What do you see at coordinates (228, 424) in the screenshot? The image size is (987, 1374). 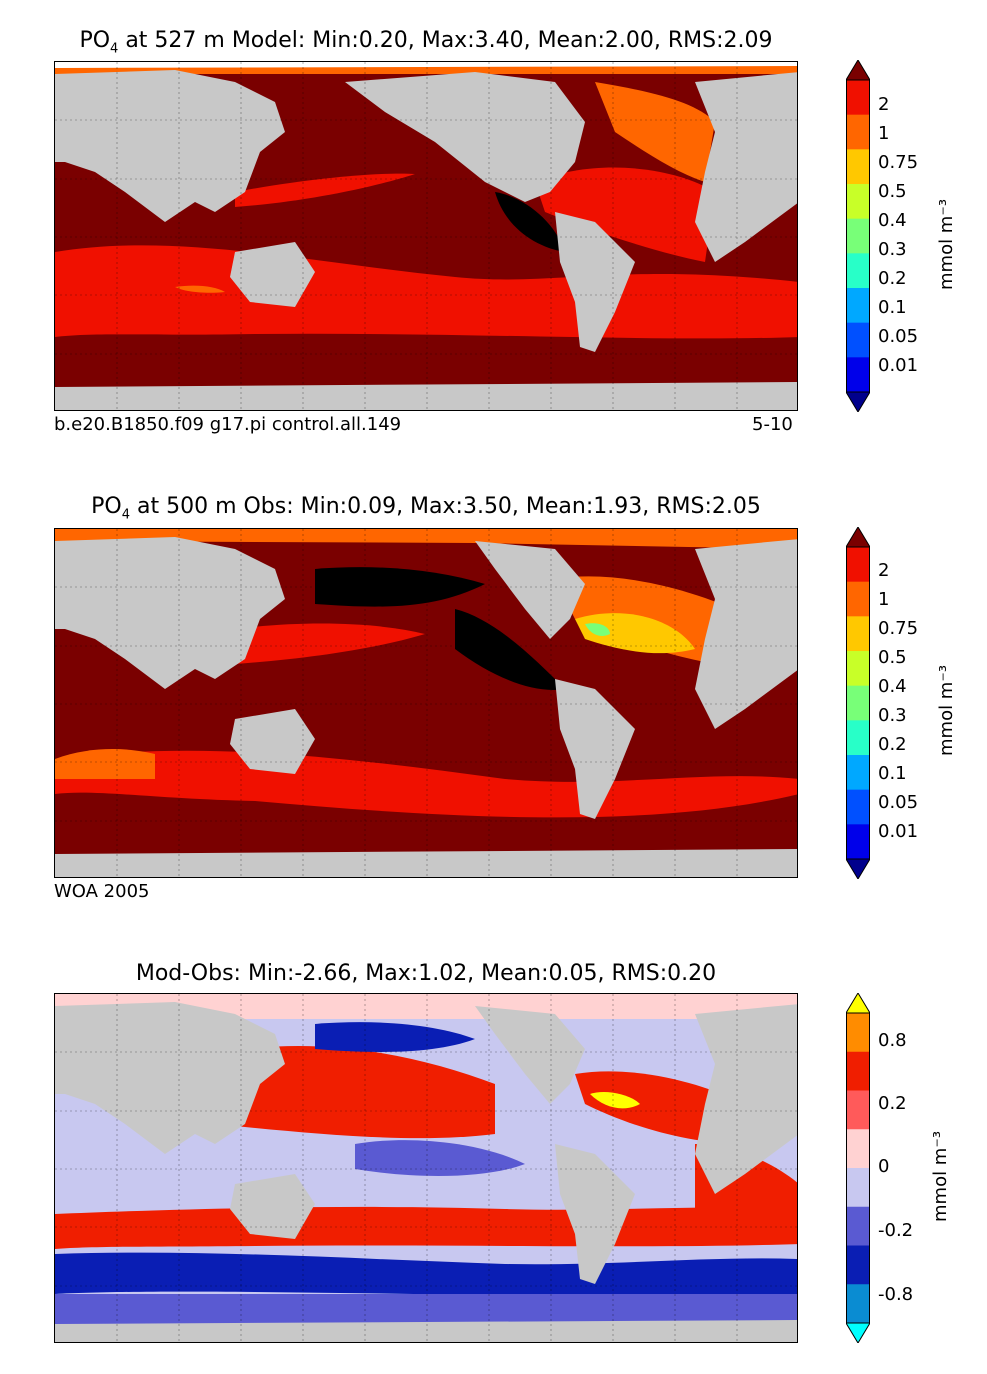 I see `footer-left: b.e20.B1850.f09 g17.pi control.all.149` at bounding box center [228, 424].